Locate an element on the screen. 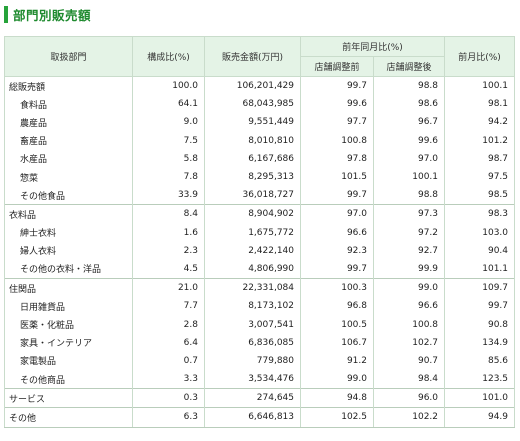 The height and width of the screenshot is (441, 520). category-cell: 水産品 is located at coordinates (68, 158).